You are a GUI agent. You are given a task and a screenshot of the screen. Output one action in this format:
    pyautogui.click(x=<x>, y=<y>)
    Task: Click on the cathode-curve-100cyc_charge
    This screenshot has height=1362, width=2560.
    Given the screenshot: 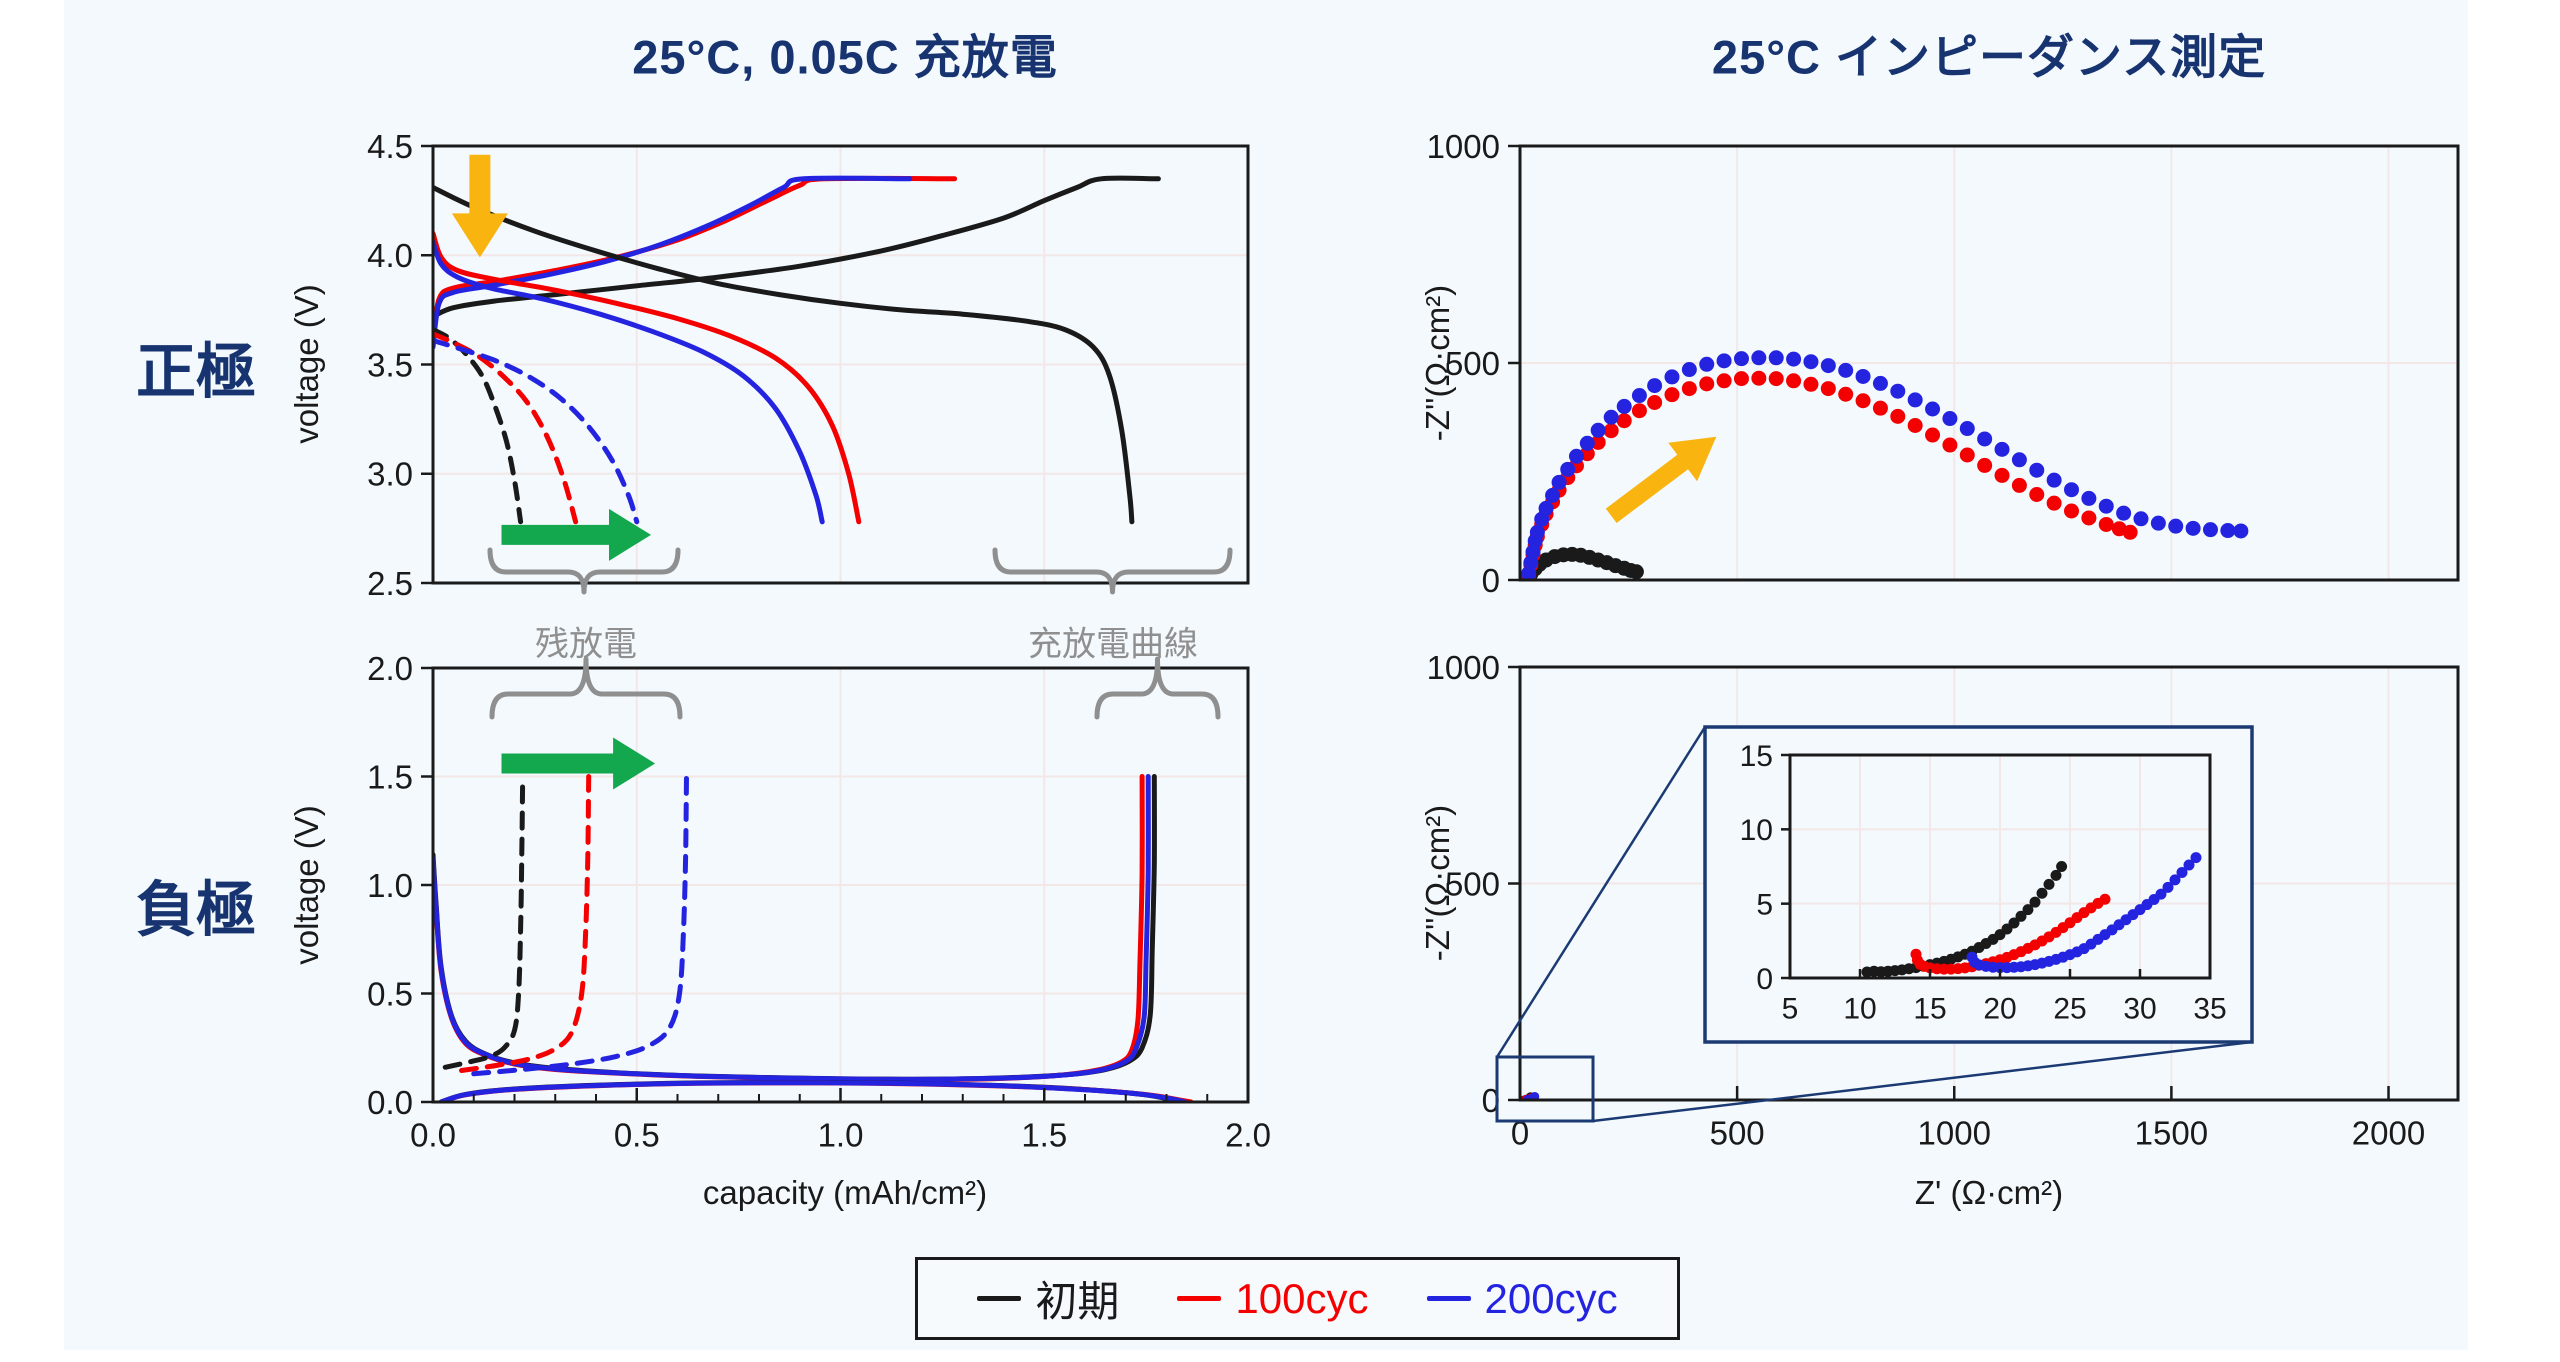 What is the action you would take?
    pyautogui.click(x=695, y=258)
    